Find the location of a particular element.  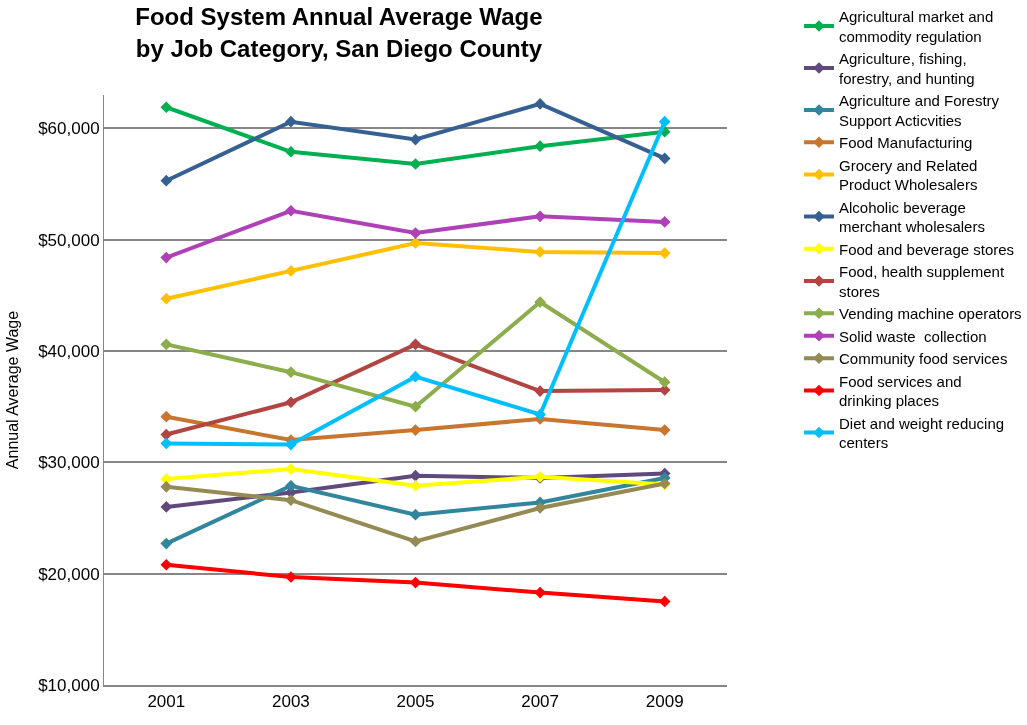

y-tick-label: $10,000 is located at coordinates (69, 685).